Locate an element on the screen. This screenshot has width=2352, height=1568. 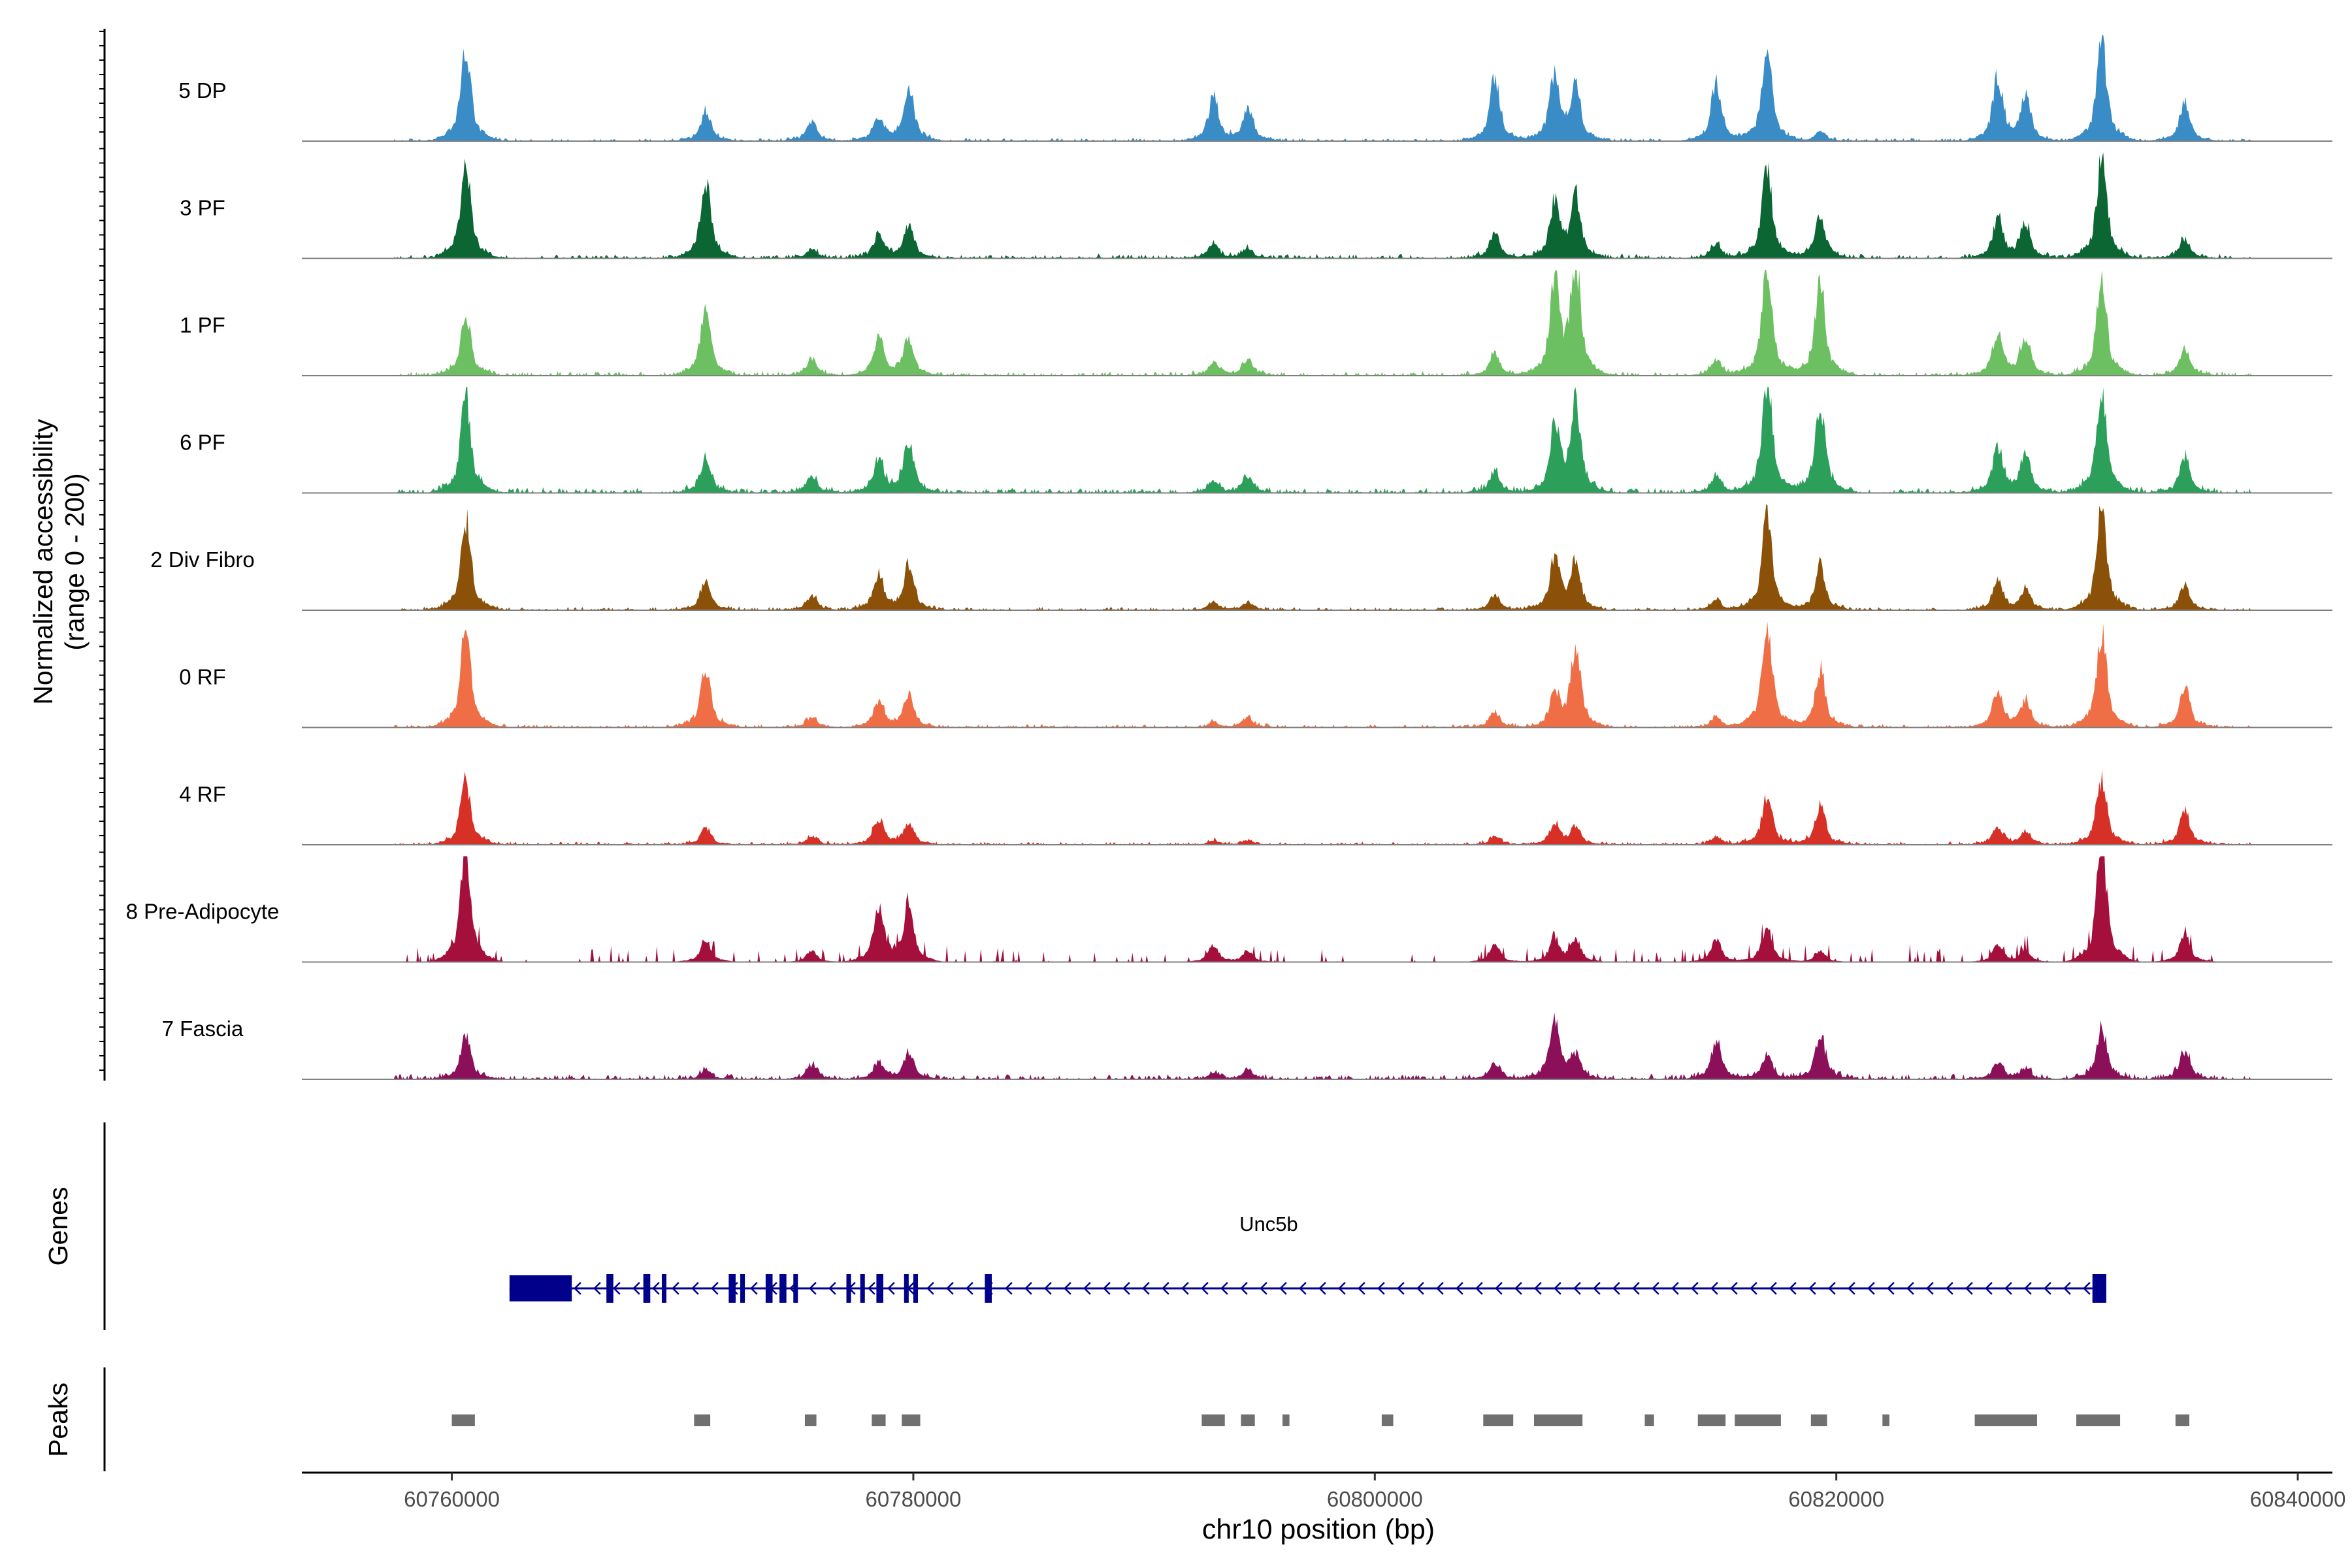
track-label: 2 Div Fibro is located at coordinates (202, 559).